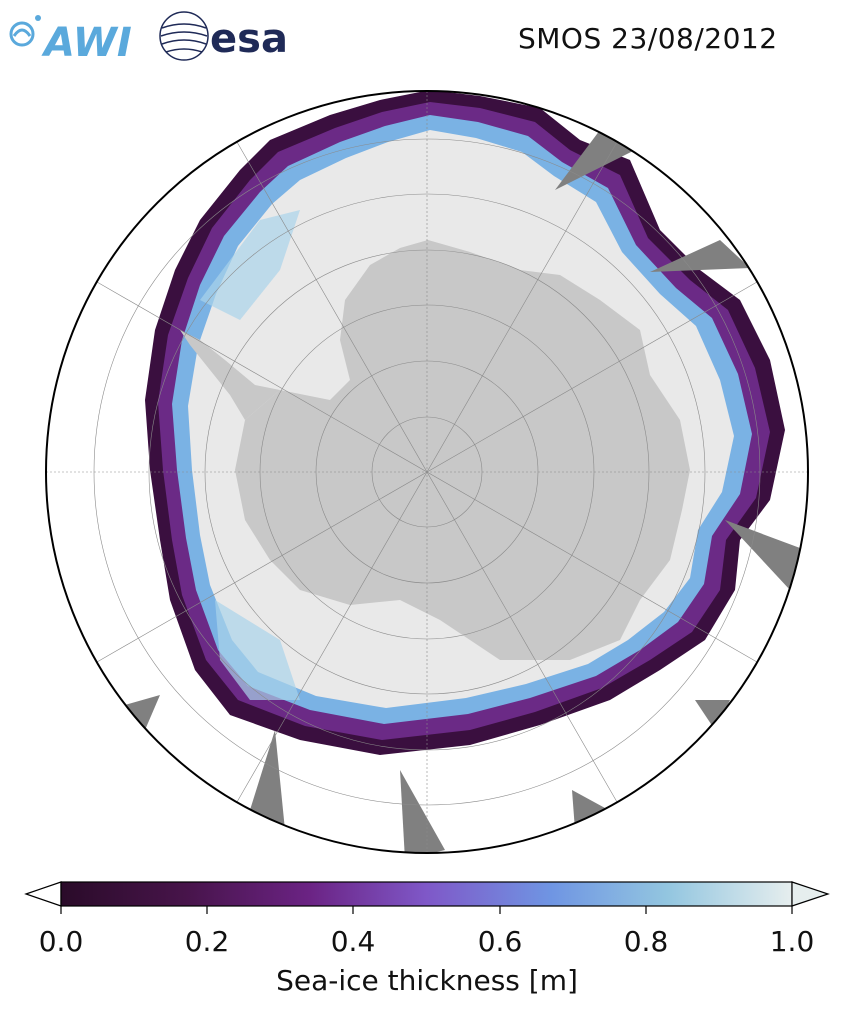 This screenshot has height=1026, width=854. I want to click on colorbar-extend-high, so click(810, 894).